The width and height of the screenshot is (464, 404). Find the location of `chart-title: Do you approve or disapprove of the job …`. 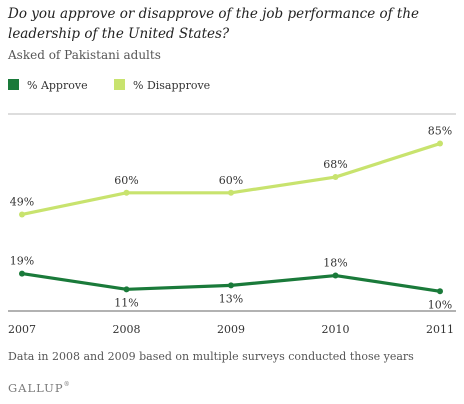

chart-title: Do you approve or disapprove of the job … is located at coordinates (214, 24).